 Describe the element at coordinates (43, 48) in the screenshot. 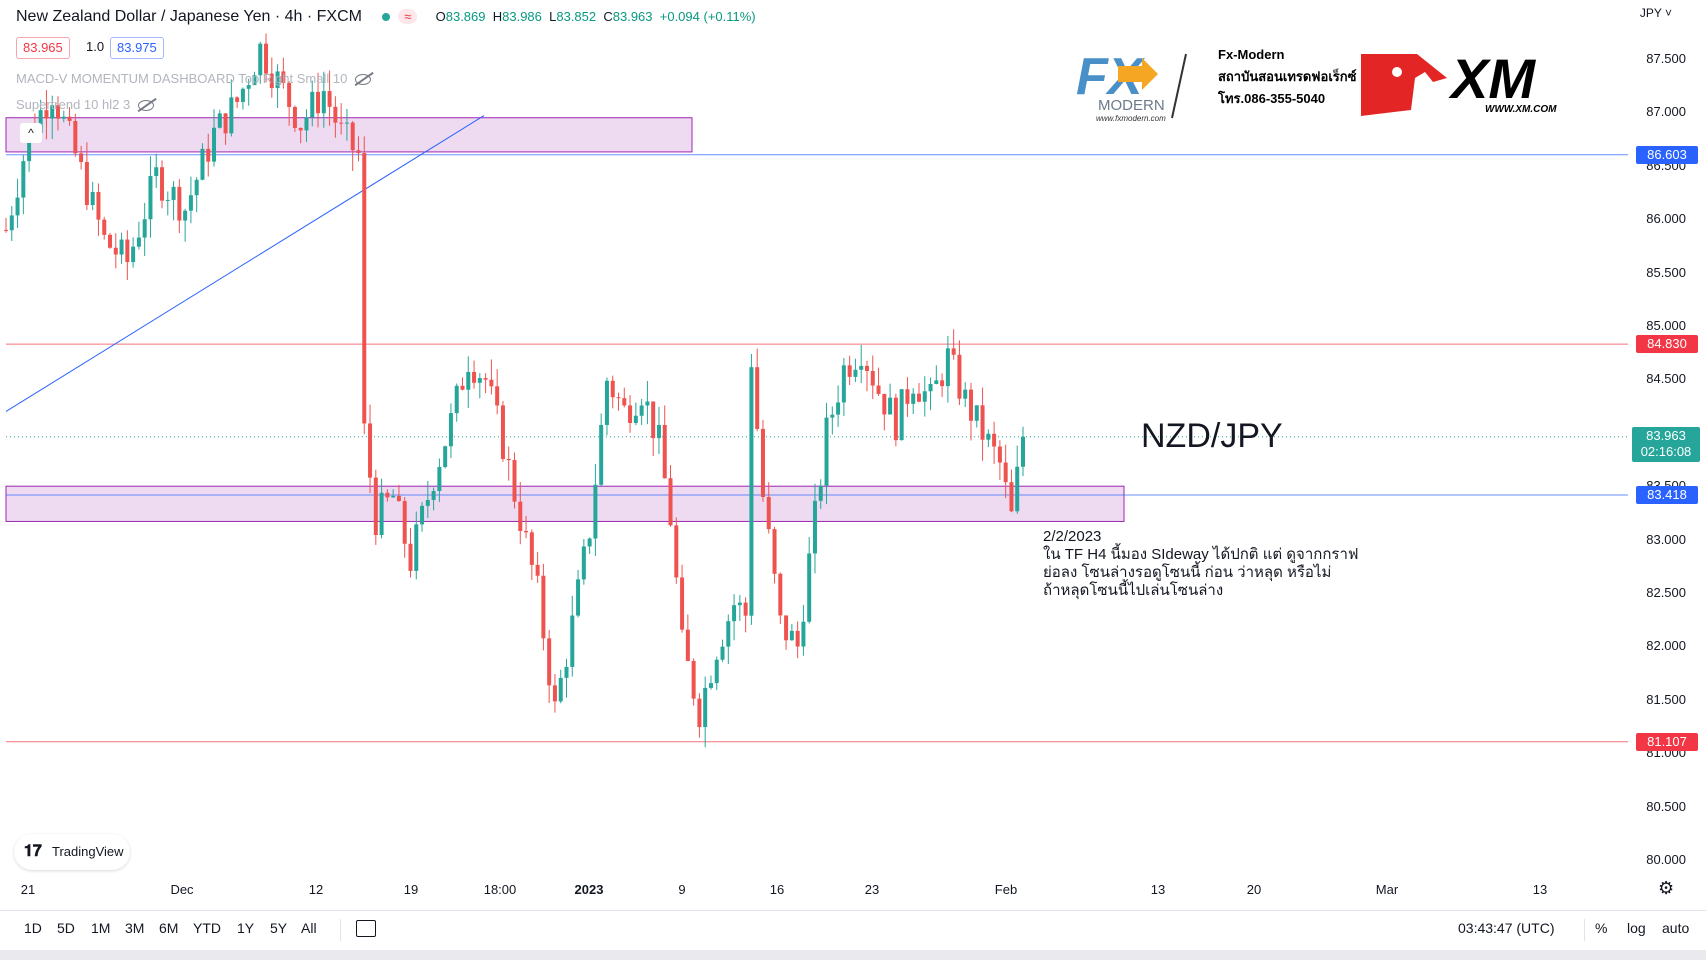

I see `sell-price-button: 83.965` at that location.